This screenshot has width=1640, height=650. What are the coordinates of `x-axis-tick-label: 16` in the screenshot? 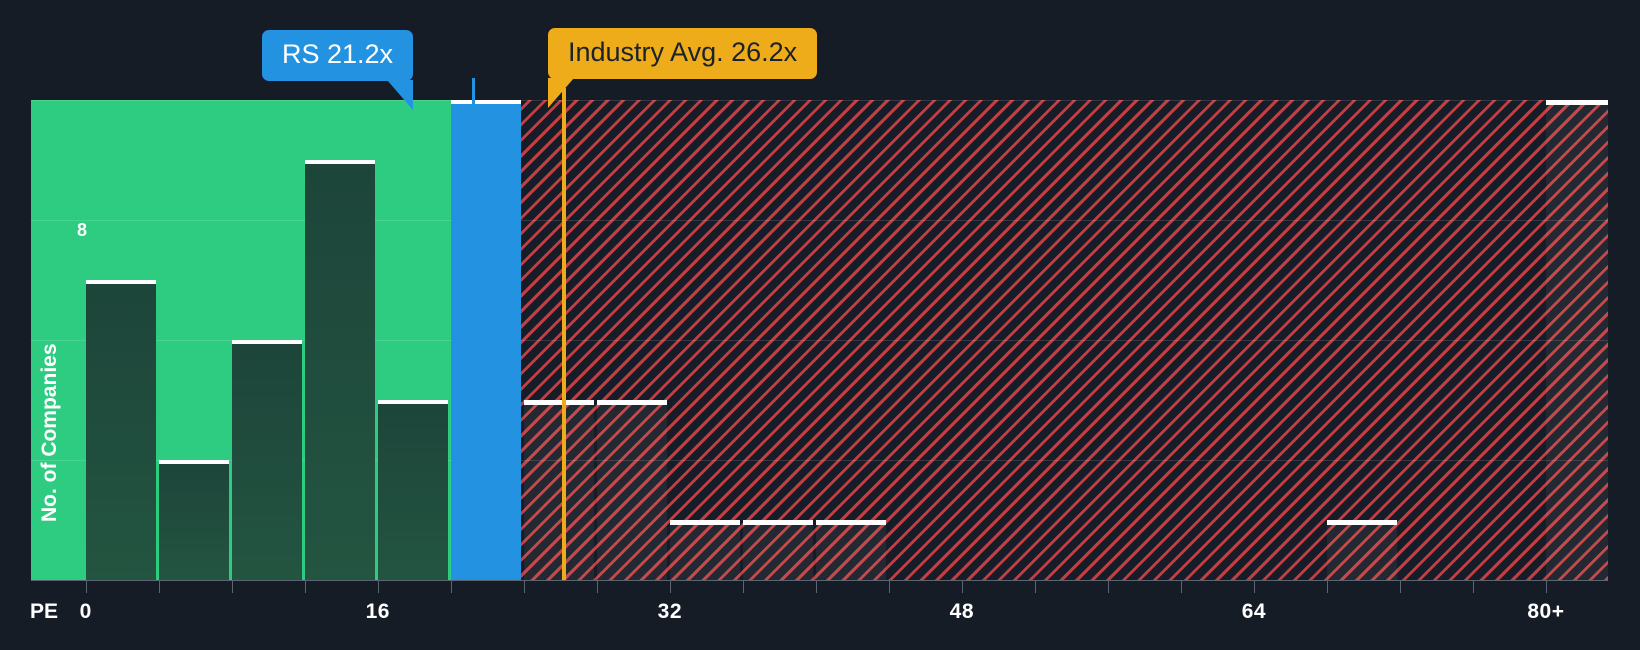 It's located at (377, 611).